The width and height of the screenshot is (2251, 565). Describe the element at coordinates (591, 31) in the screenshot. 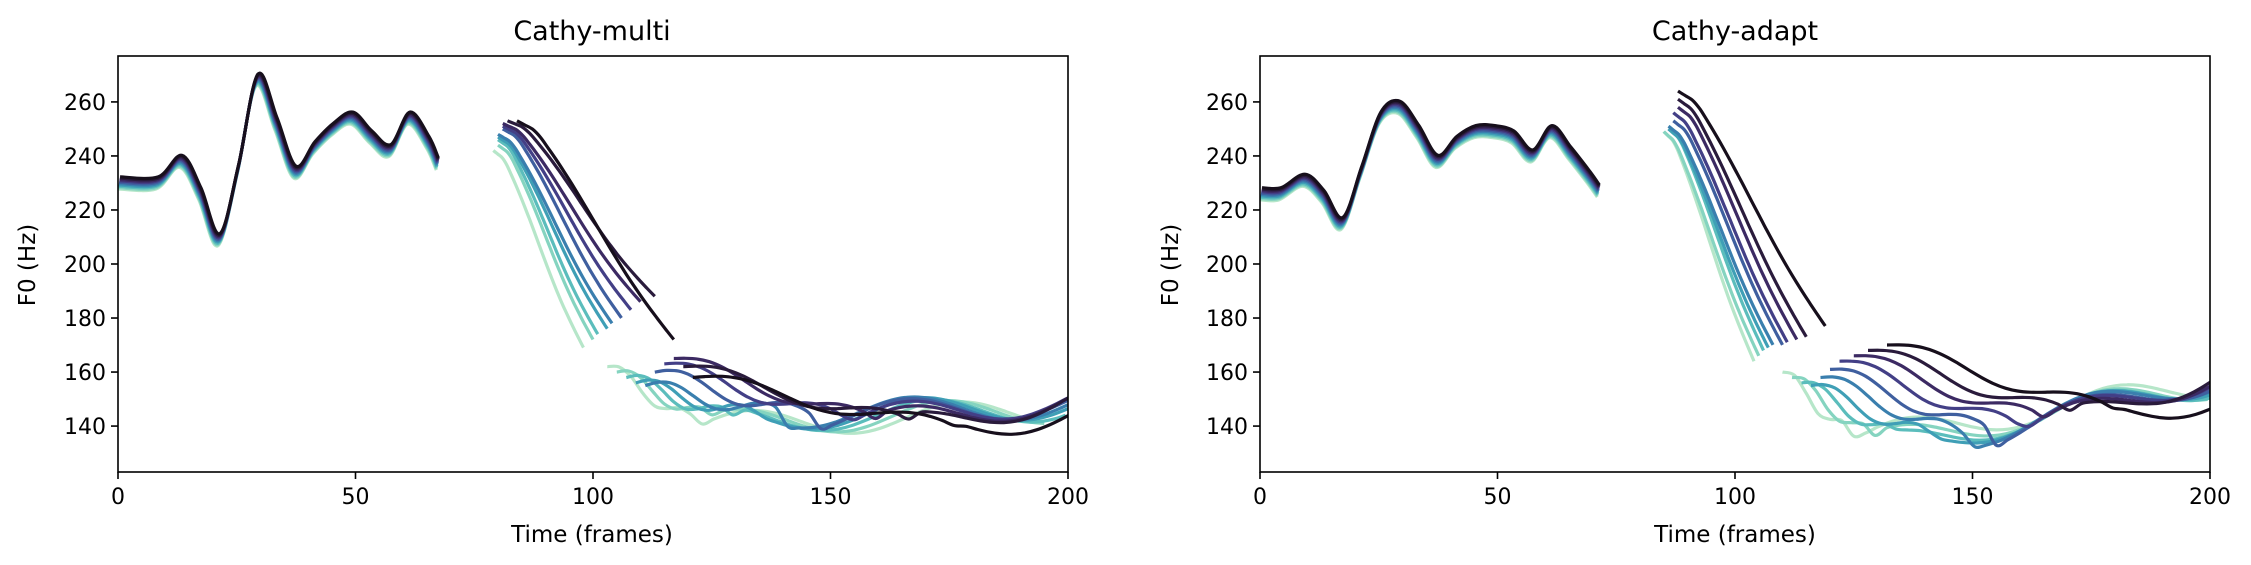

I see `chart-title: Cathy-multi` at that location.